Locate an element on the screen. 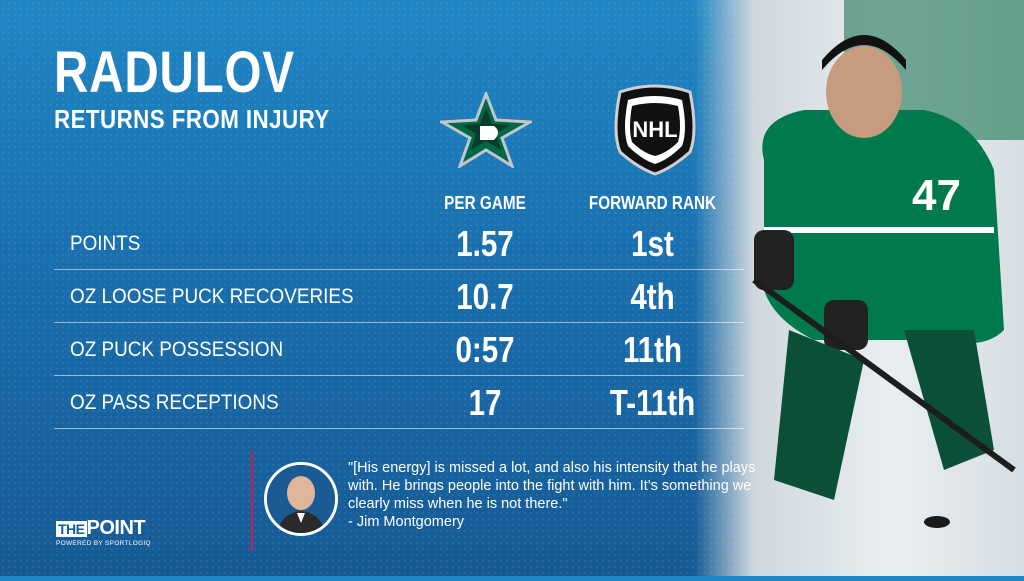  table-row: OZ PUCK POSSESSION 0:57 11th is located at coordinates (399, 349).